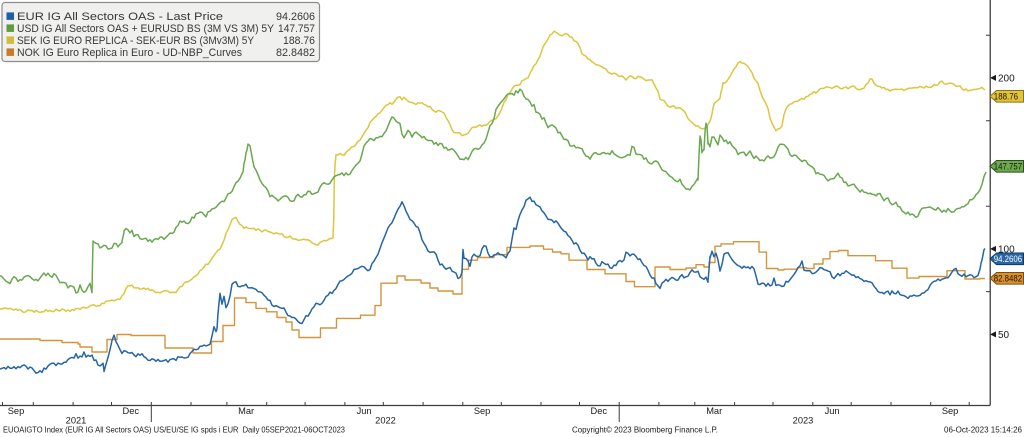 This screenshot has width=1024, height=437. What do you see at coordinates (983, 430) in the screenshot?
I see `svg-text: 06-Oct-2023 15:14:26` at bounding box center [983, 430].